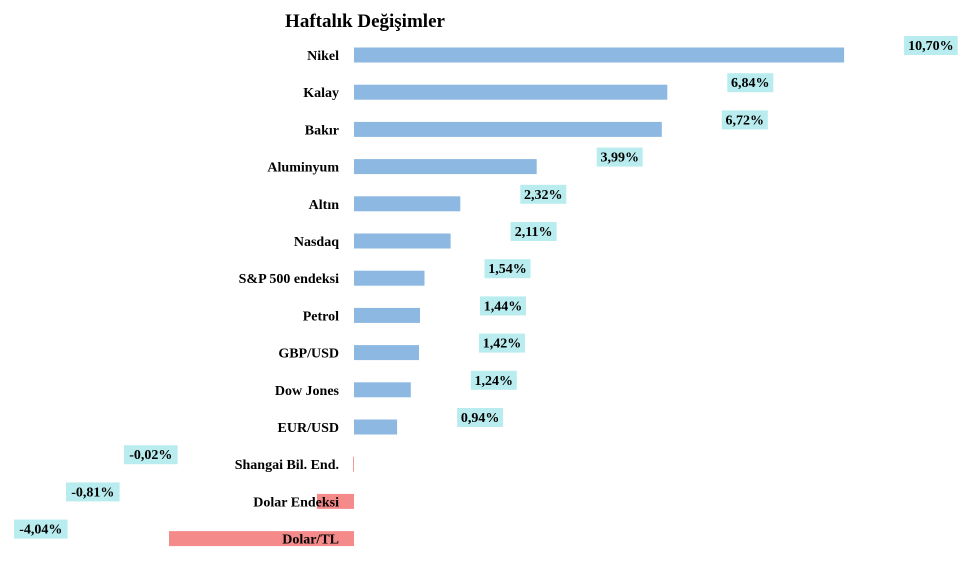  I want to click on data-label: 0,94%, so click(480, 418).